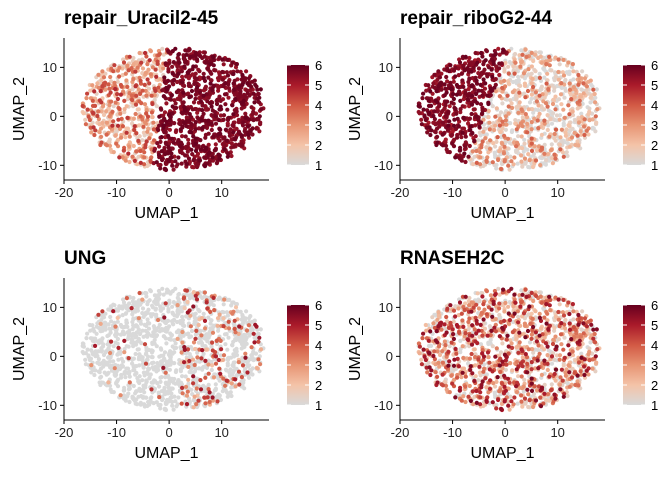 The width and height of the screenshot is (672, 480). Describe the element at coordinates (654, 85) in the screenshot. I see `legend-tick-label: 5` at that location.